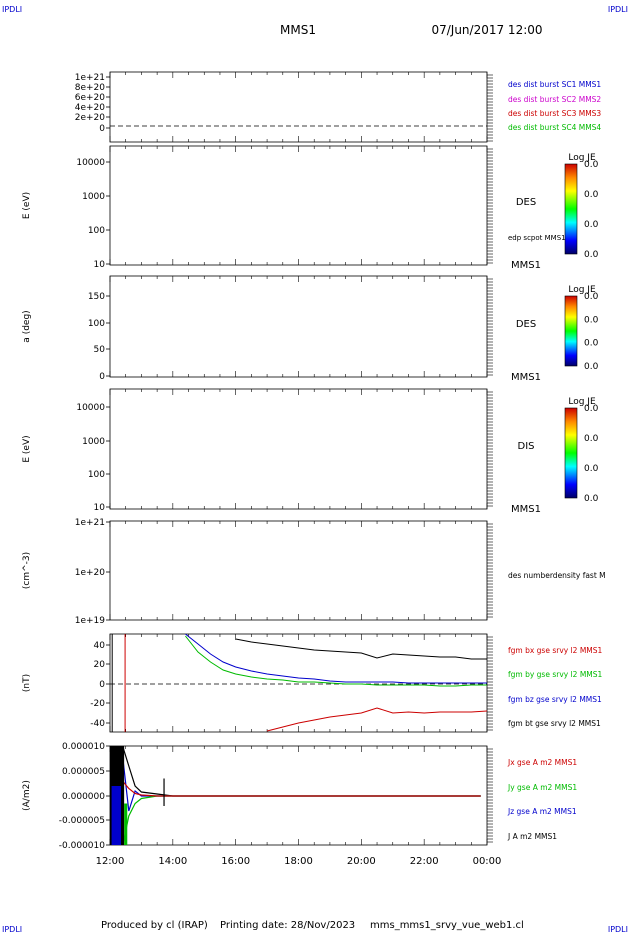 Image resolution: width=630 pixels, height=934 pixels. Describe the element at coordinates (27, 683) in the screenshot. I see `y-axis-label: (nT)` at that location.